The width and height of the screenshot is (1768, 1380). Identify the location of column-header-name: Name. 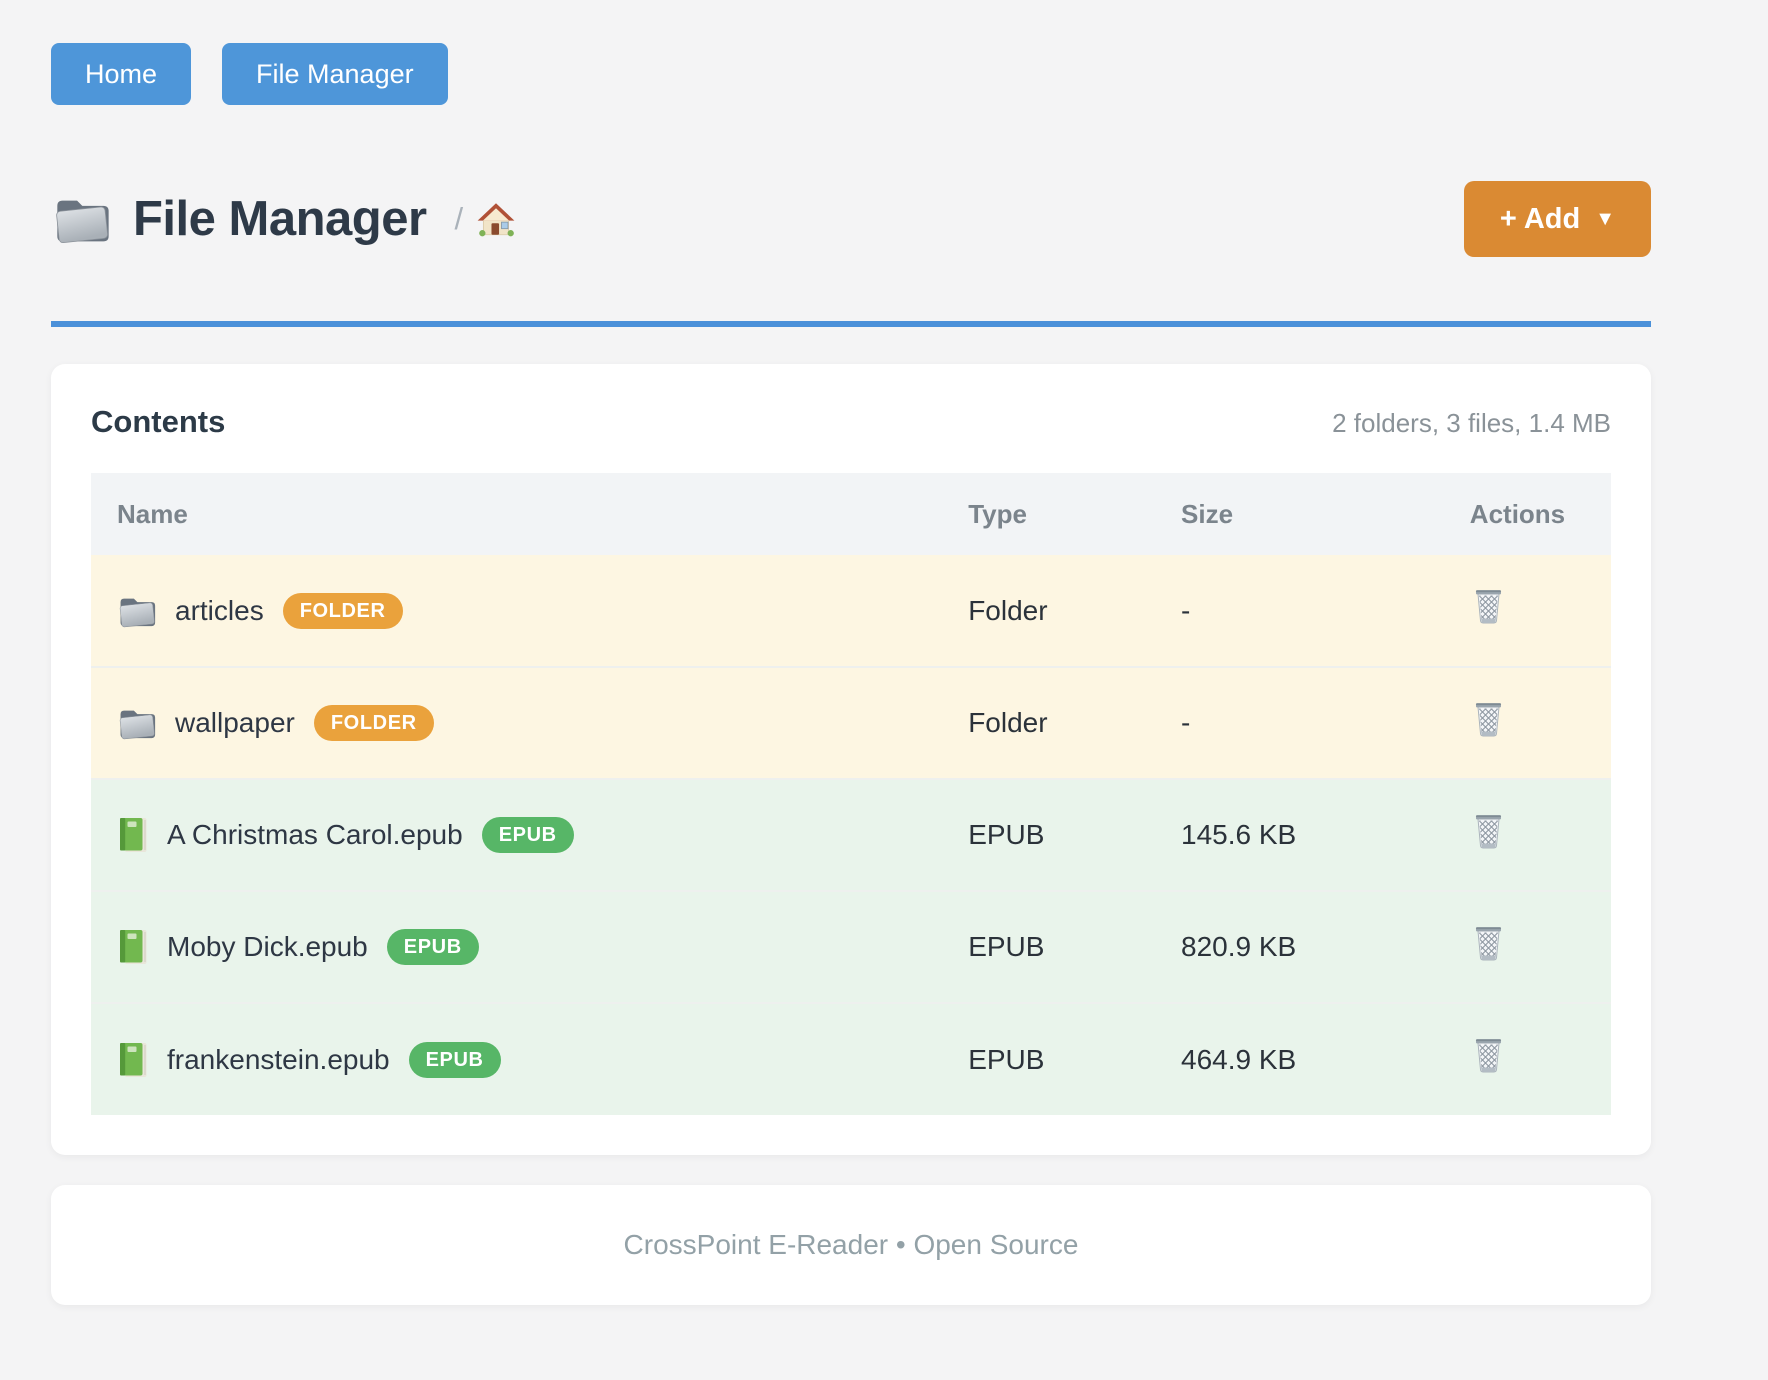
(517, 514).